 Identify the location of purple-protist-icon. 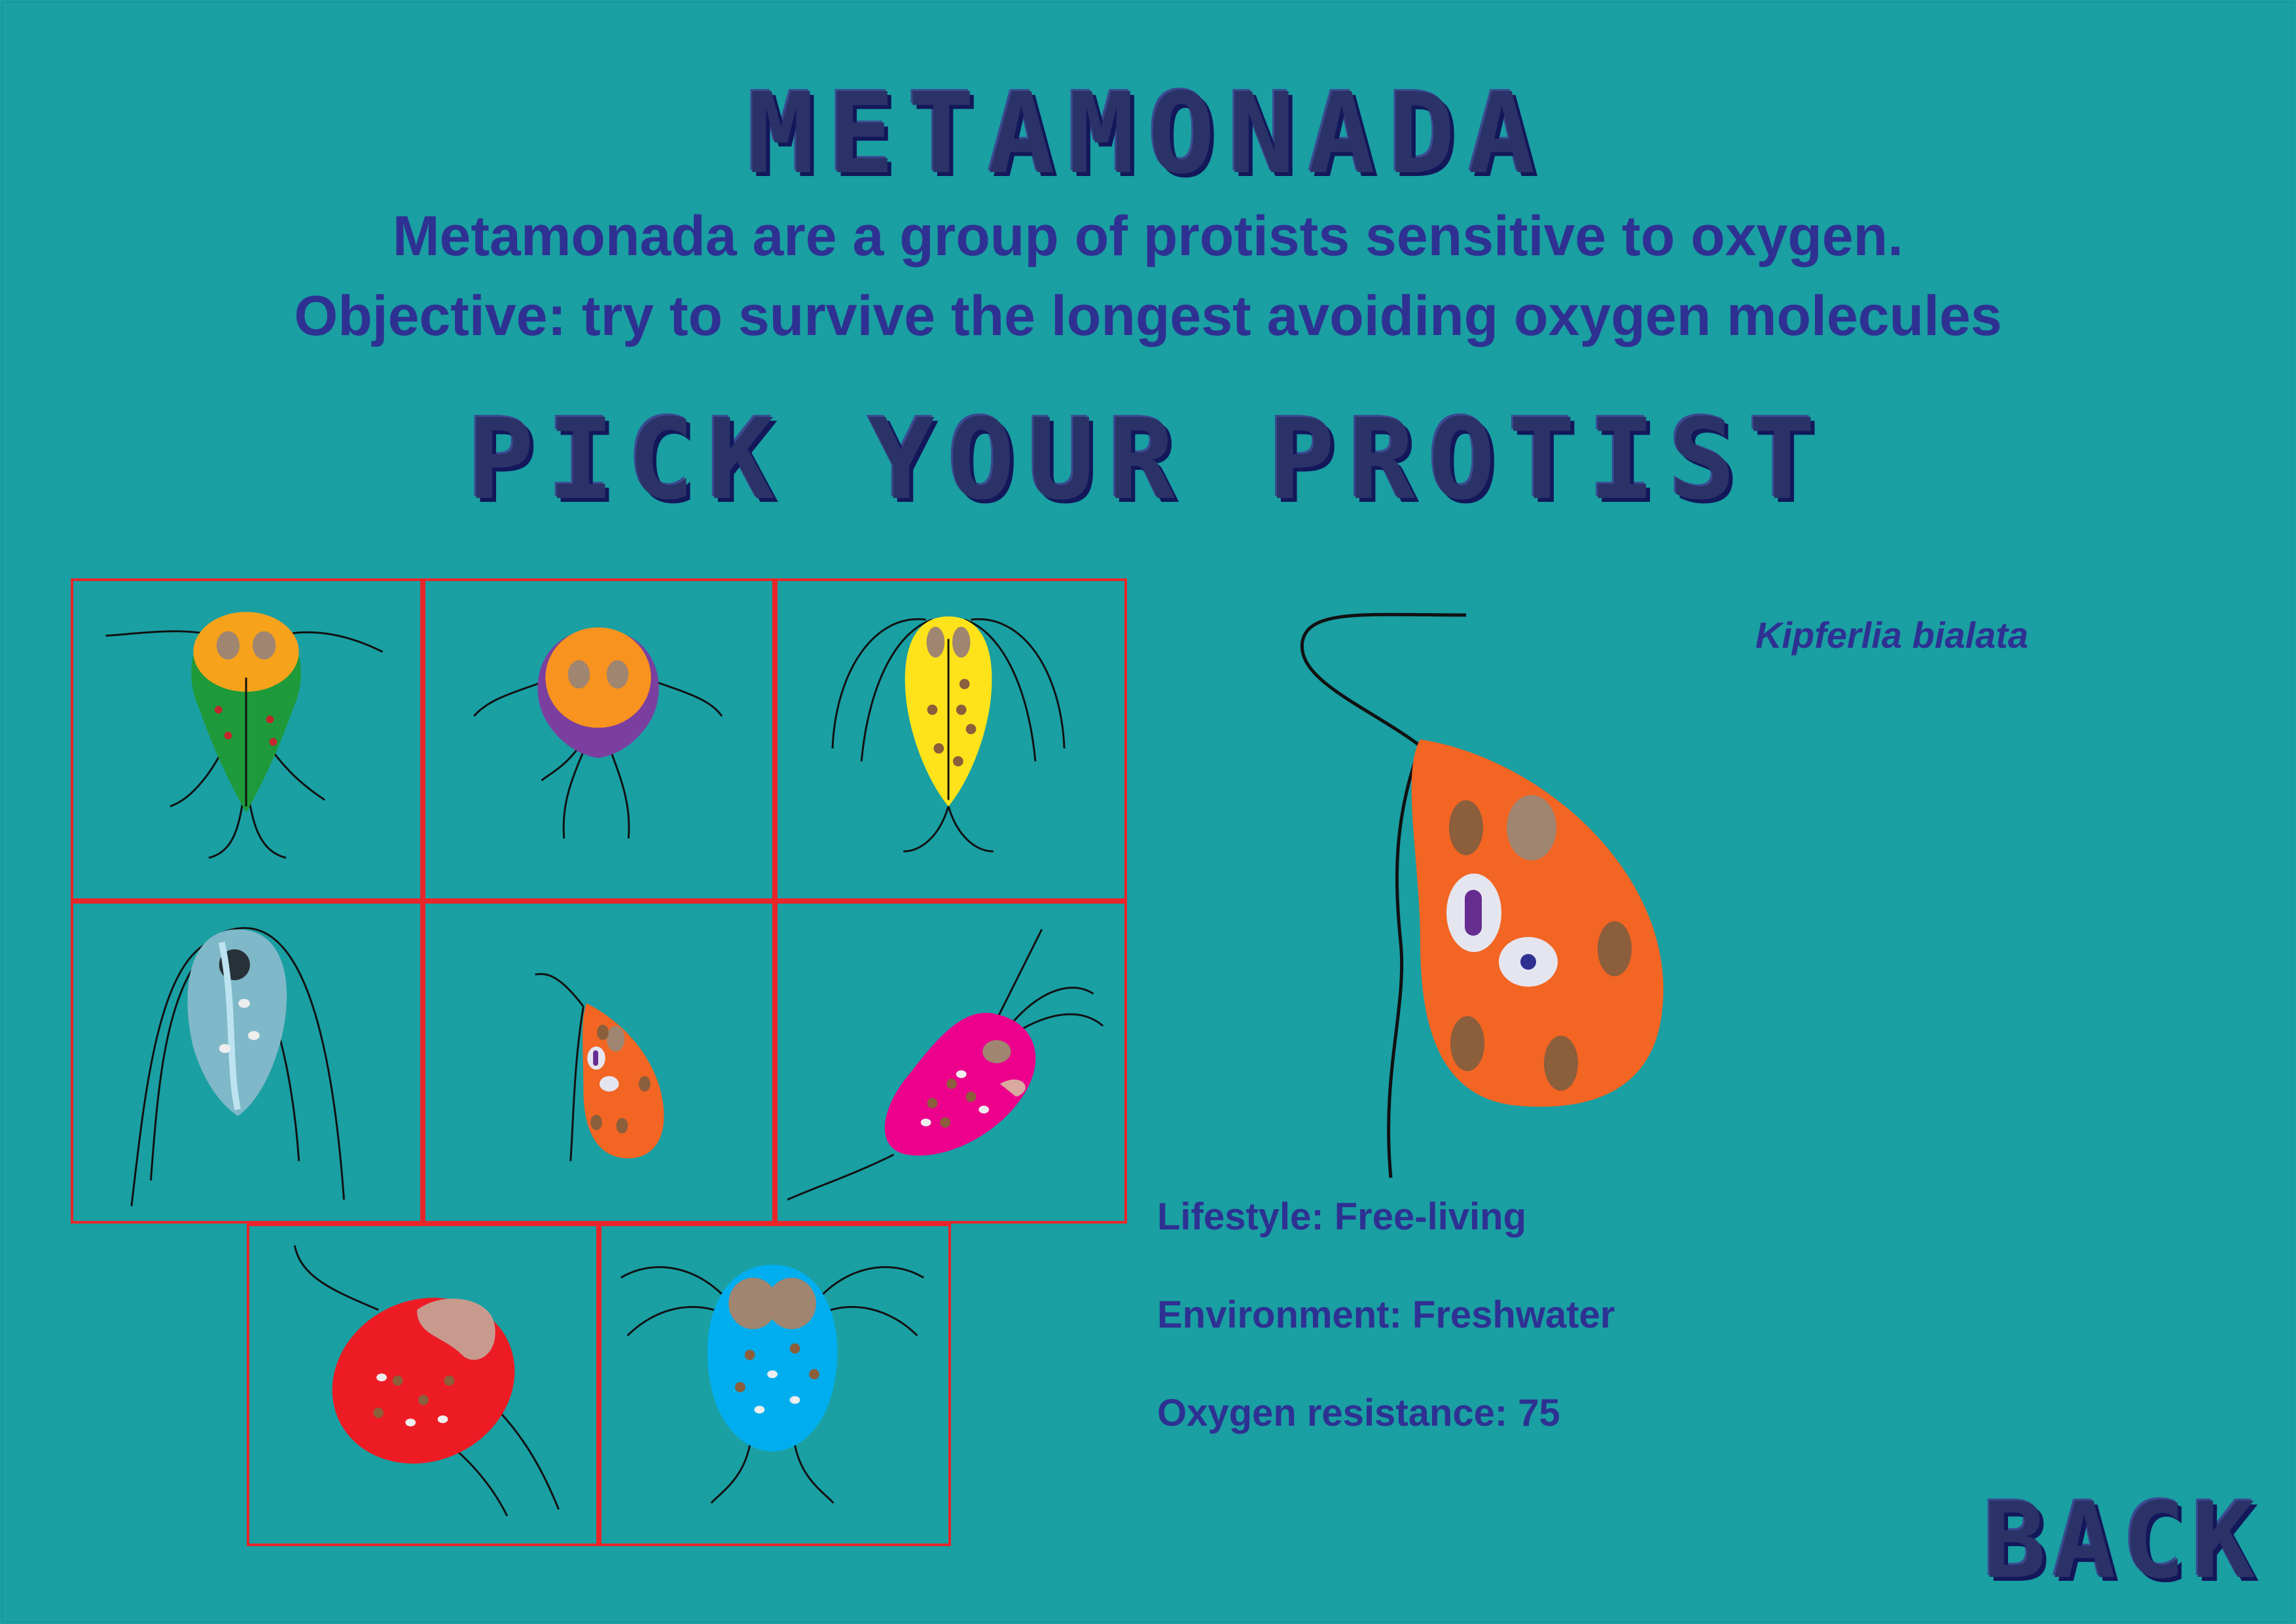
(598, 733).